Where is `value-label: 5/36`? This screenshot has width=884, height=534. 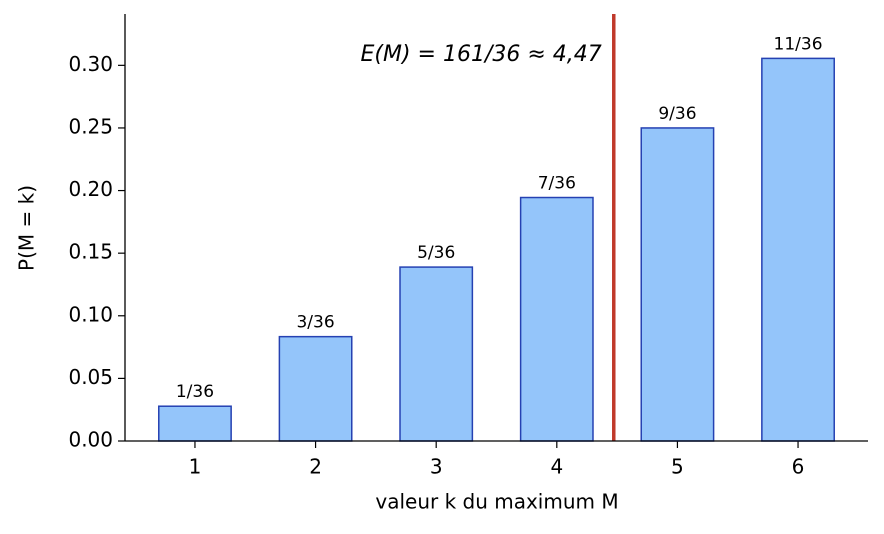 value-label: 5/36 is located at coordinates (436, 253).